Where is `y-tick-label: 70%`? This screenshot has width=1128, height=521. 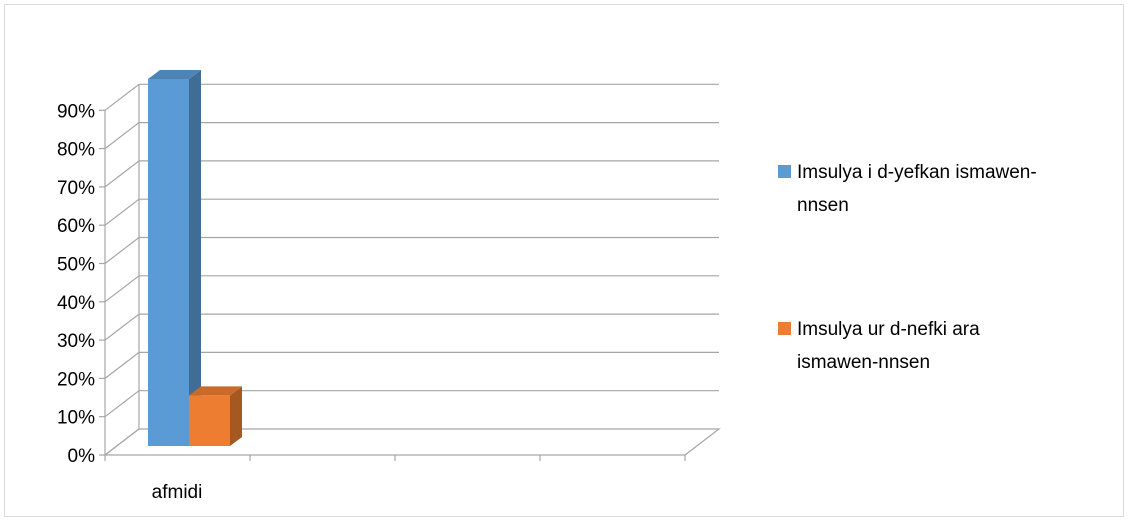 y-tick-label: 70% is located at coordinates (76, 188).